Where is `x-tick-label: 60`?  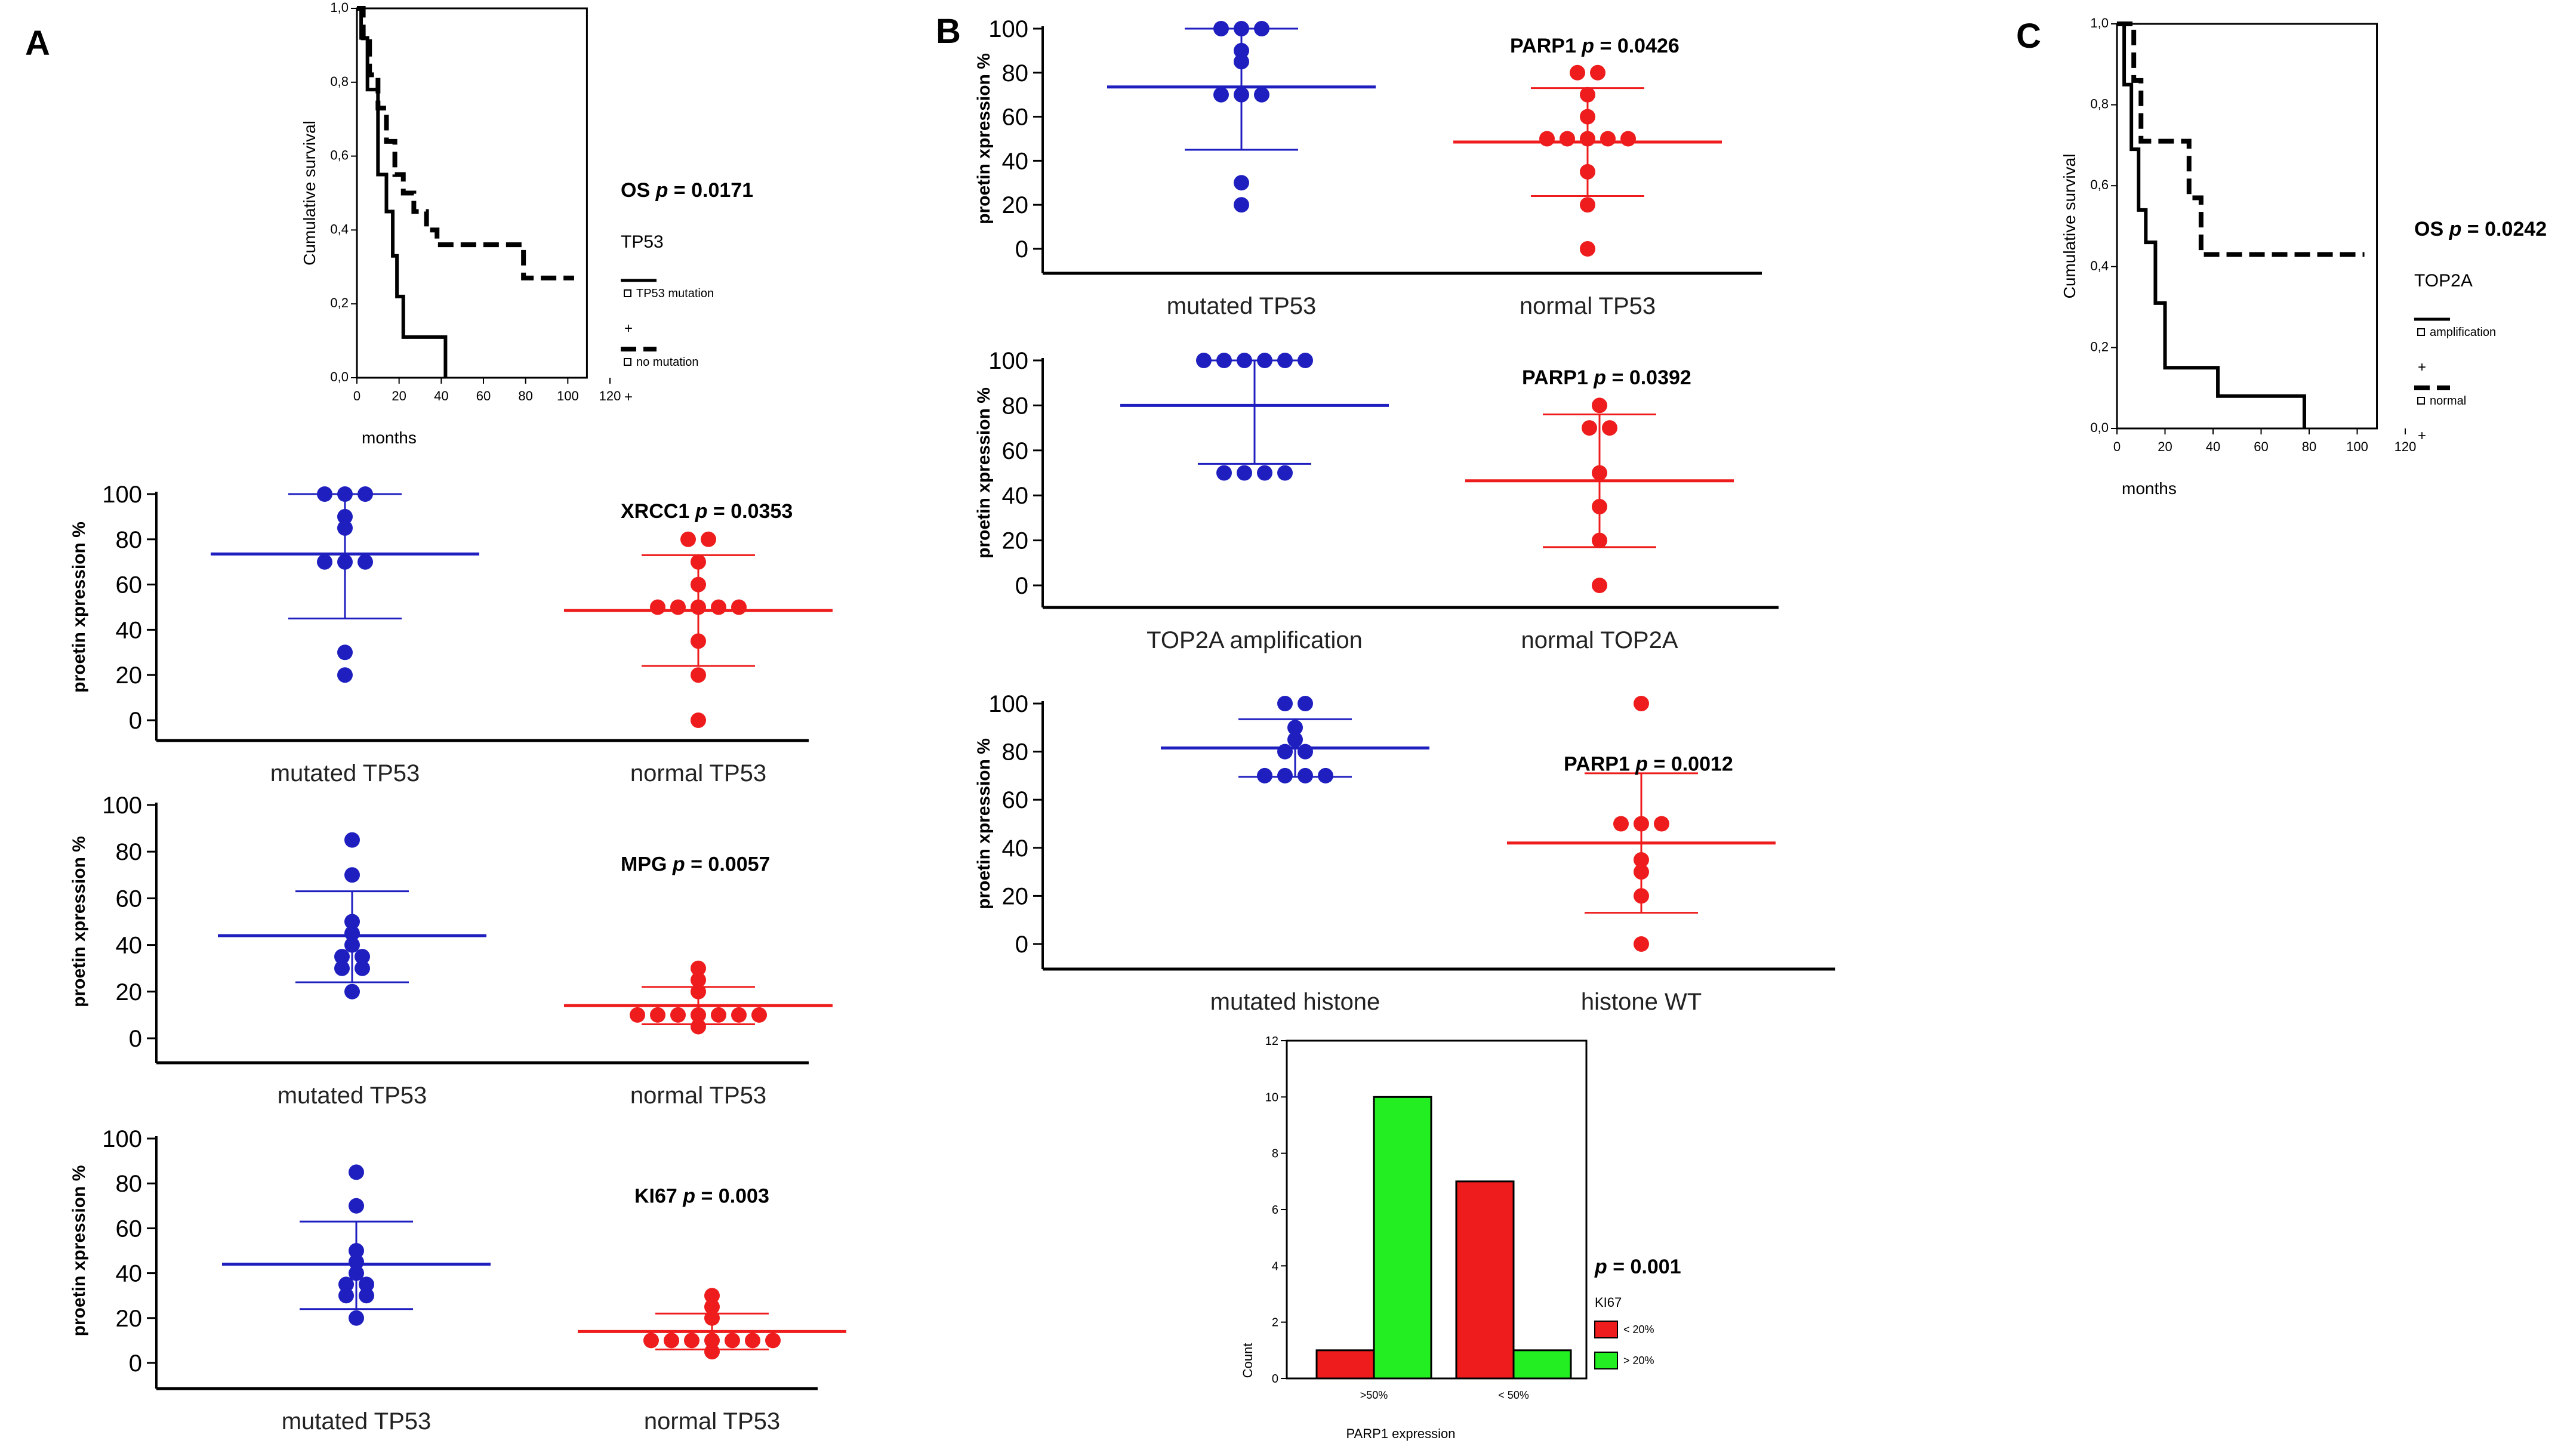
x-tick-label: 60 is located at coordinates (2261, 447).